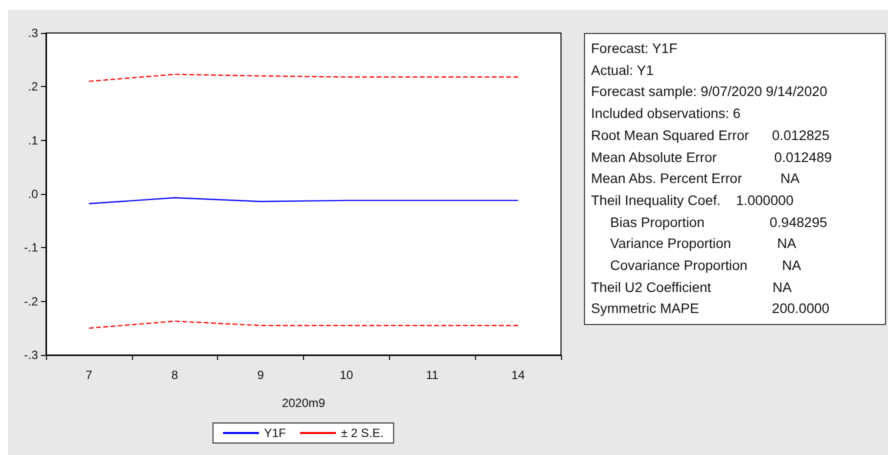 The image size is (890, 455). I want to click on text: Mean Abs. Percent Error NA, so click(696, 179).